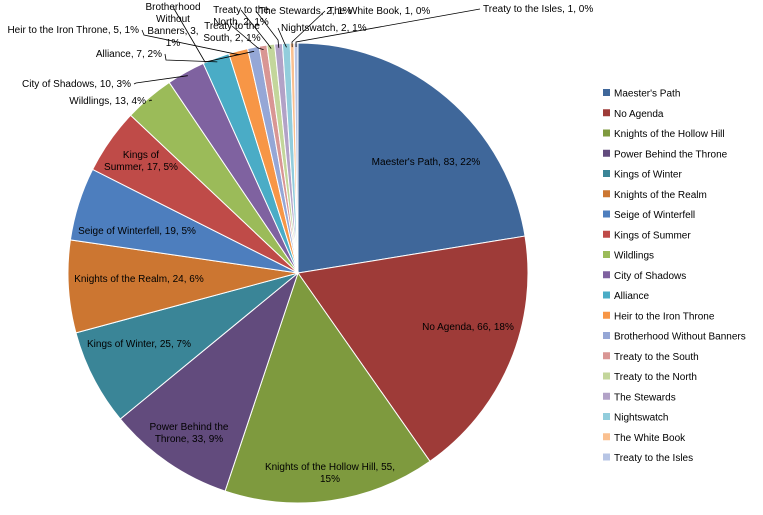  Describe the element at coordinates (634, 256) in the screenshot. I see `legend-label-wildlings: Wildlings` at that location.